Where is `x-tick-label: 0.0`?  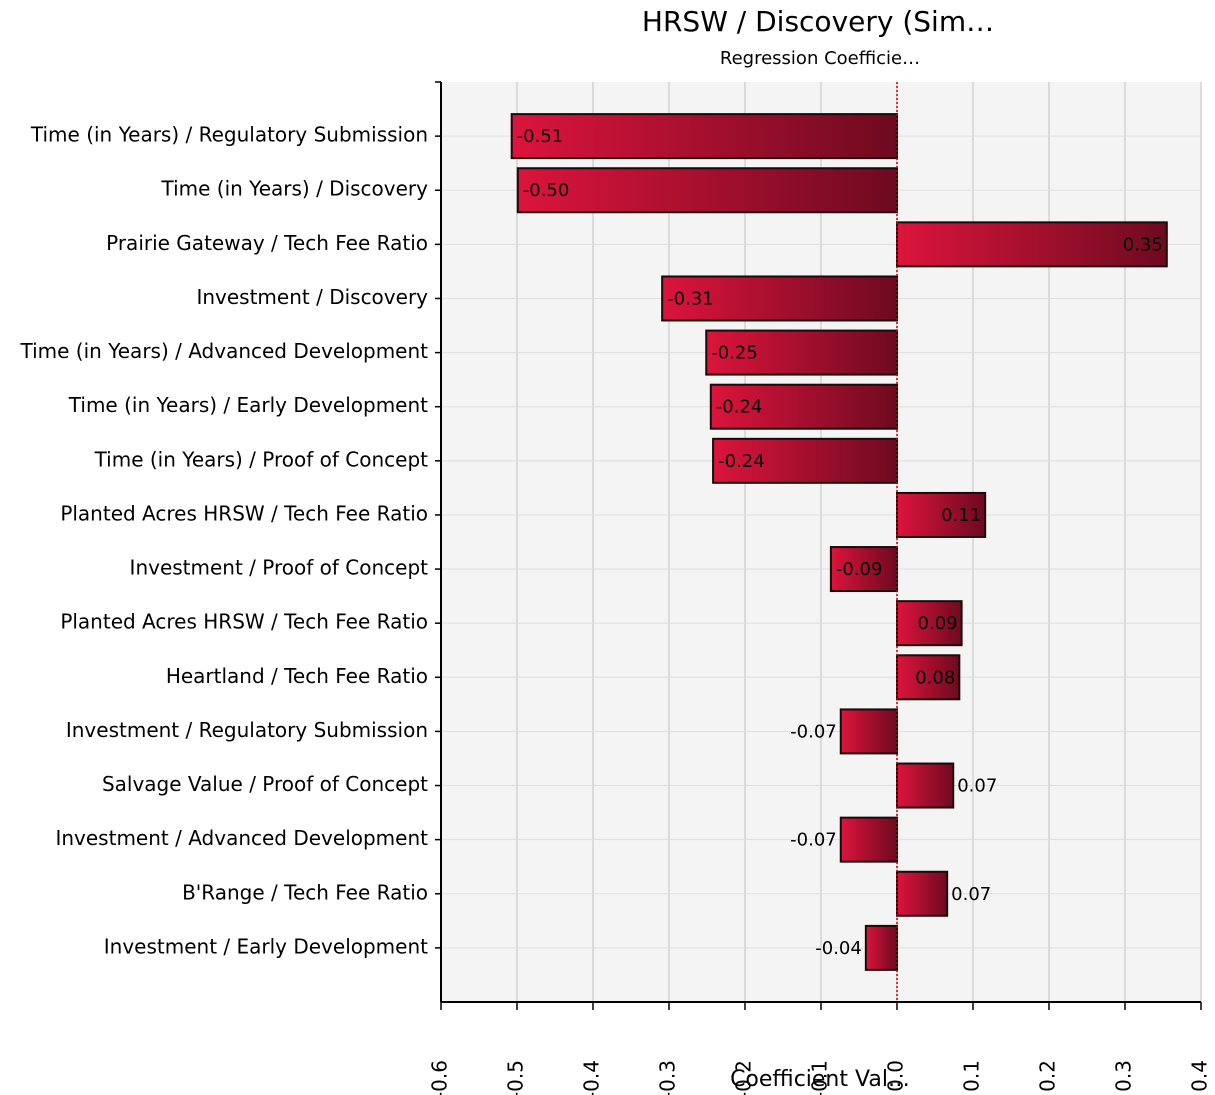
x-tick-label: 0.0 is located at coordinates (896, 1076).